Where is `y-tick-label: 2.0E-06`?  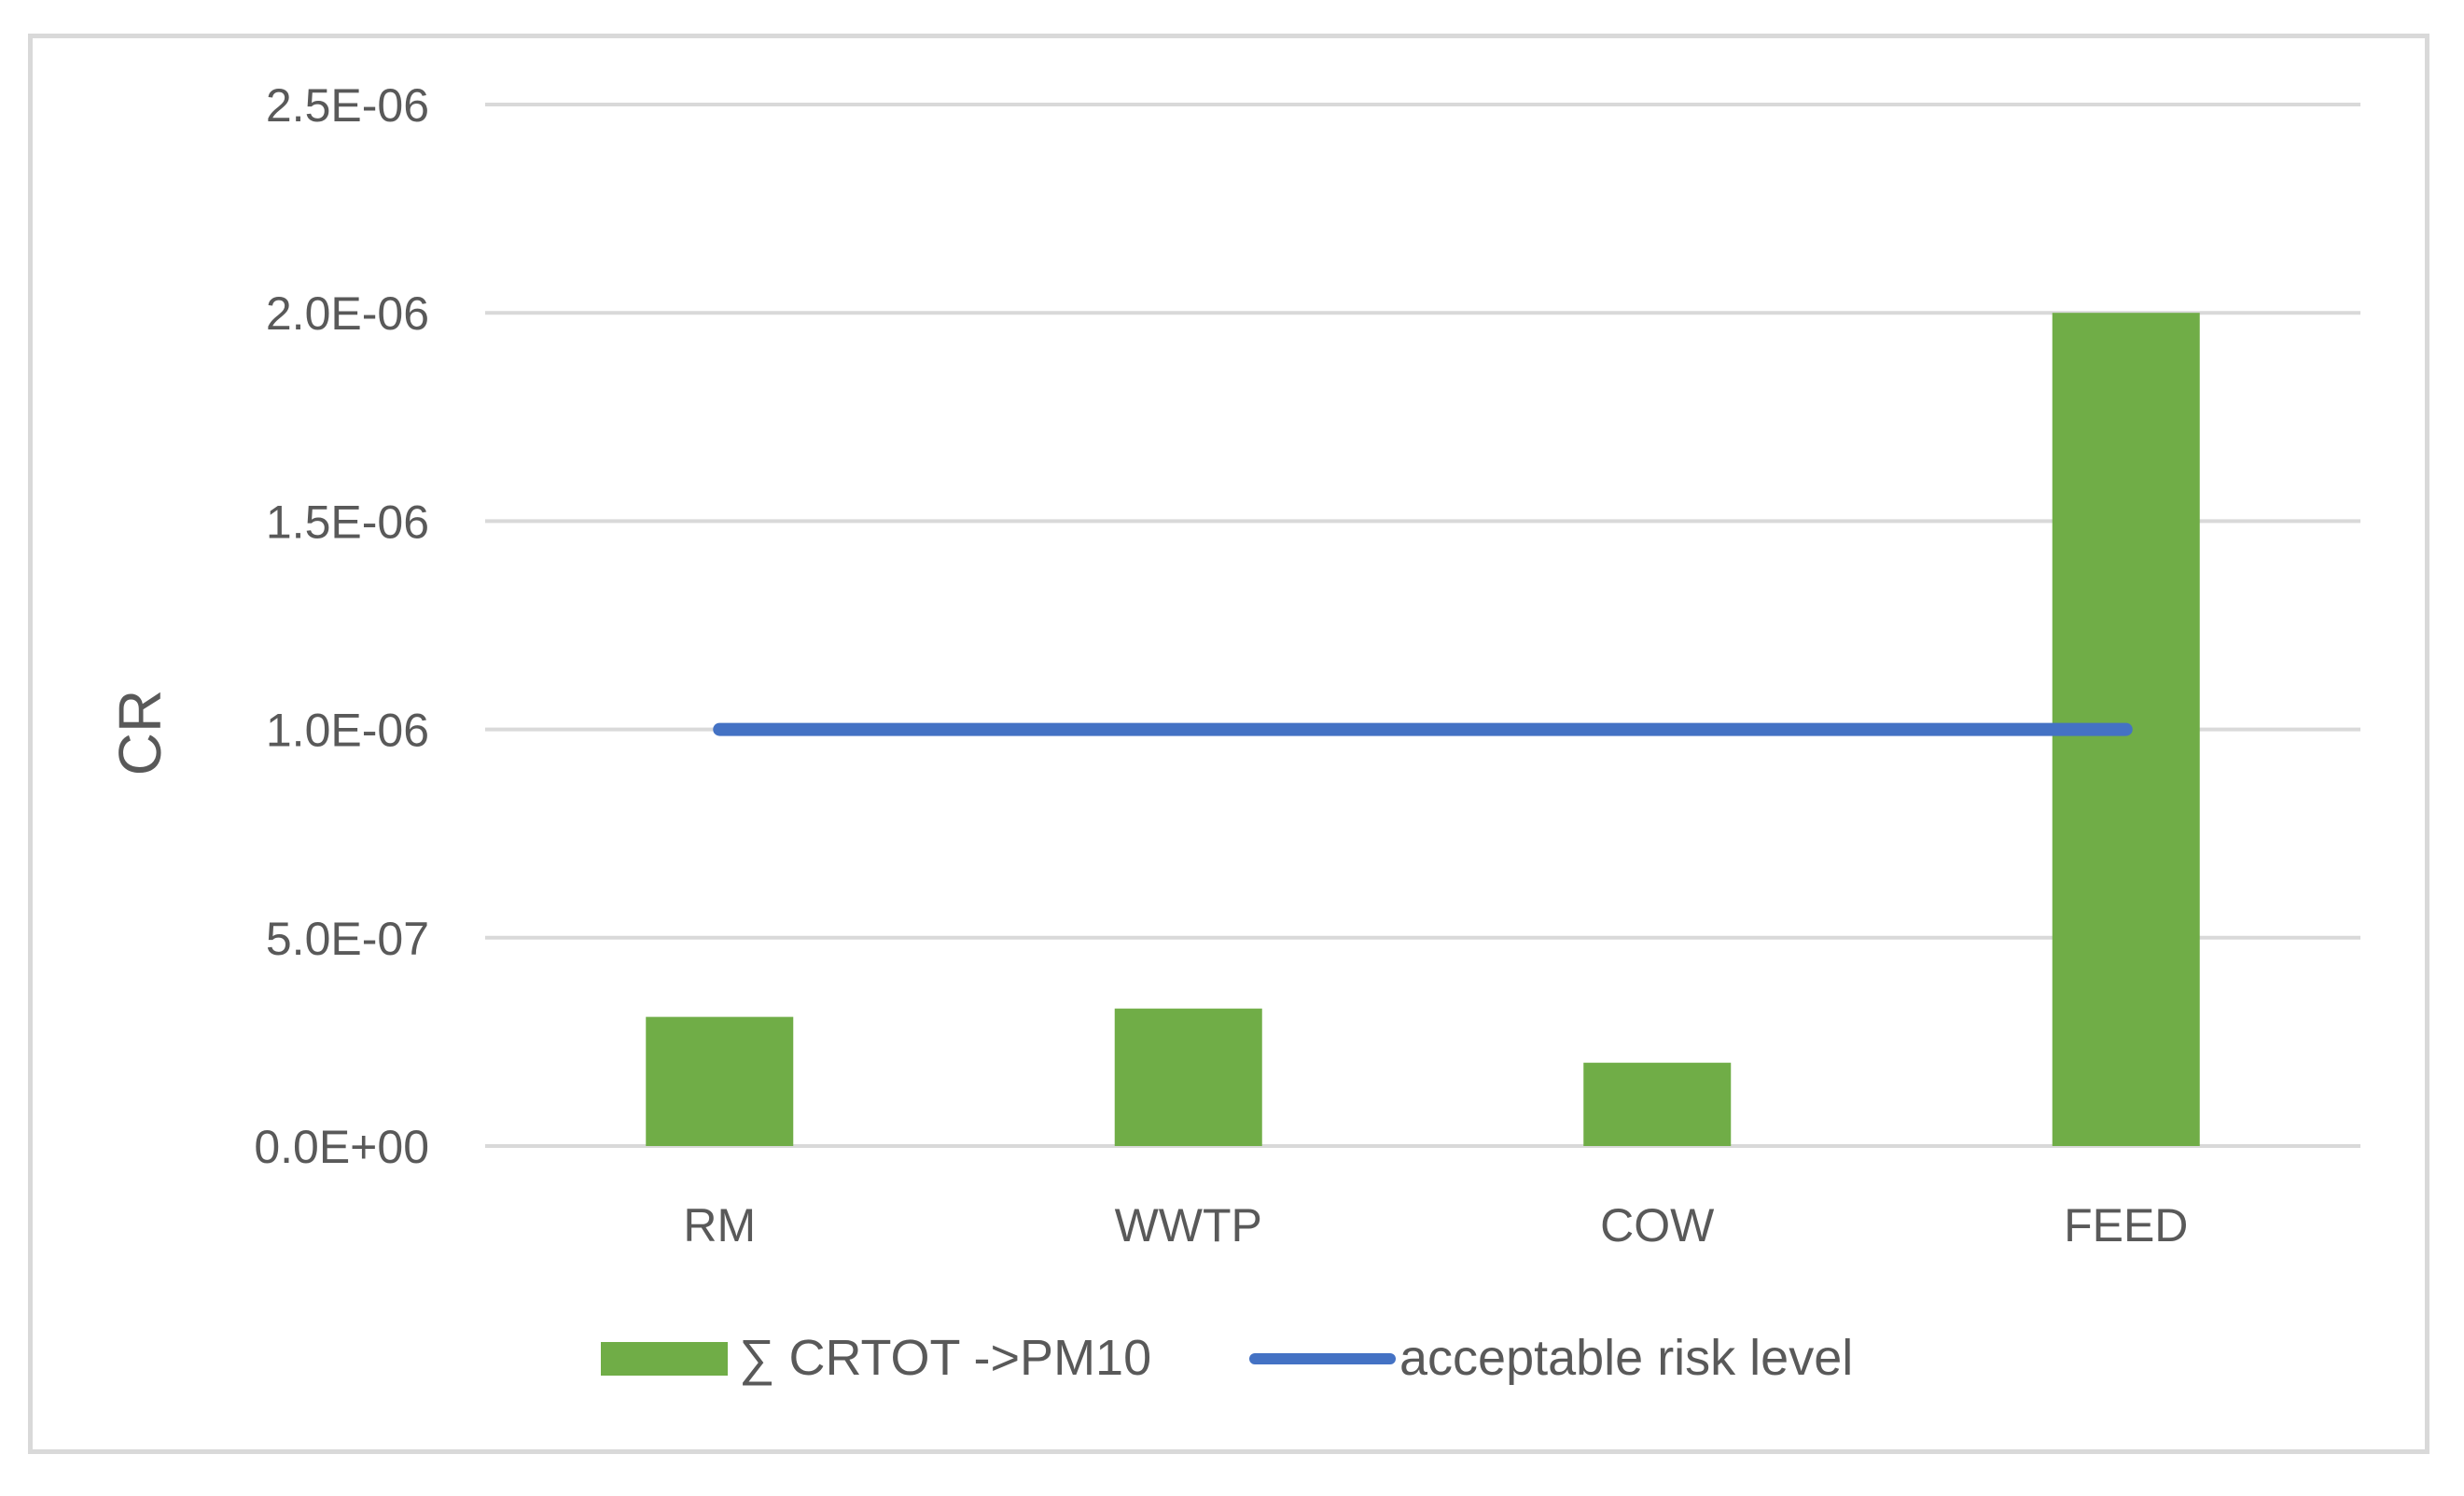 y-tick-label: 2.0E-06 is located at coordinates (347, 313).